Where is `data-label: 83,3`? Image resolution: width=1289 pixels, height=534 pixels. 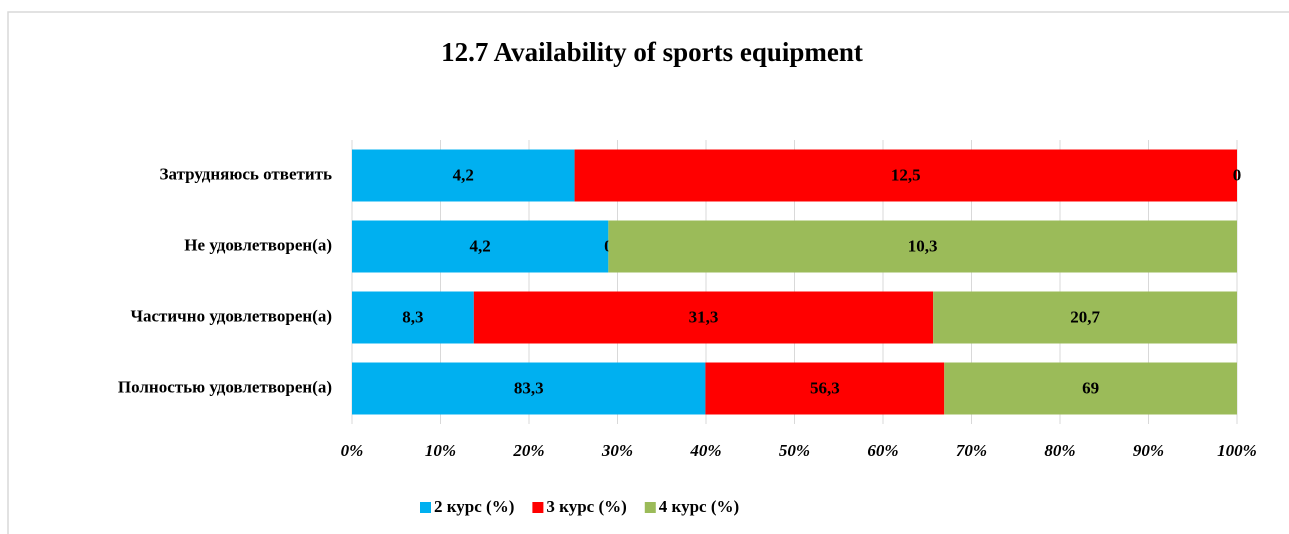 data-label: 83,3 is located at coordinates (529, 387).